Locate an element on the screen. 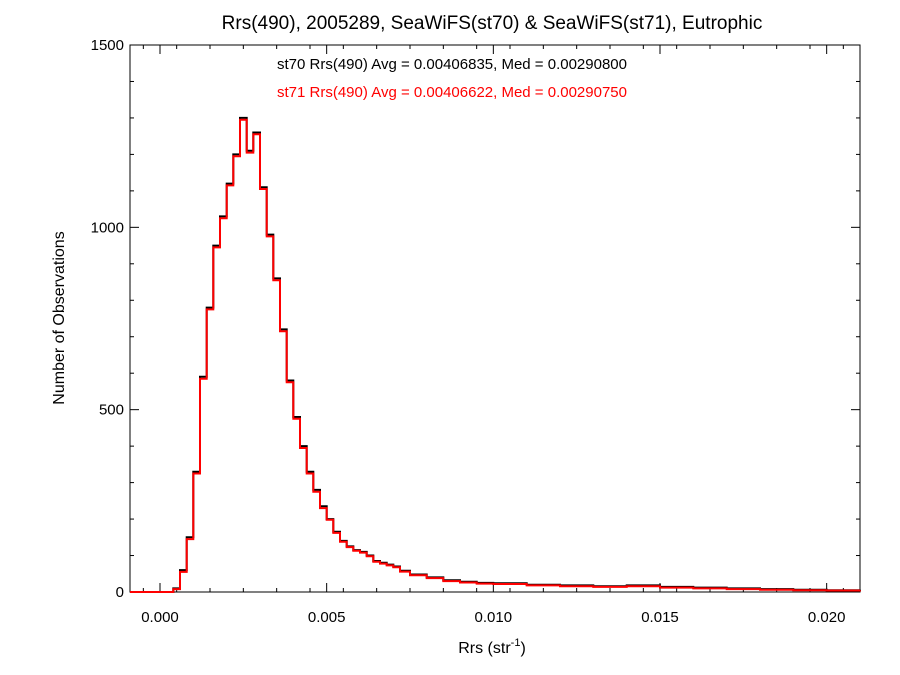 The image size is (900, 675). x-tick-label: 0.015 is located at coordinates (660, 617).